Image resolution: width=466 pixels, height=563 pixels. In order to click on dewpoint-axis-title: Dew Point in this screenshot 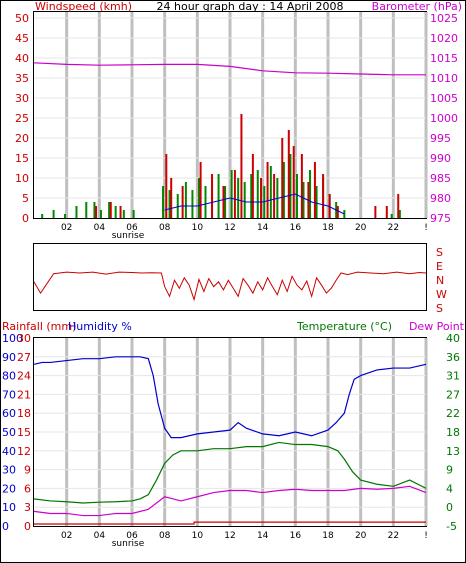, I will do `click(437, 326)`.